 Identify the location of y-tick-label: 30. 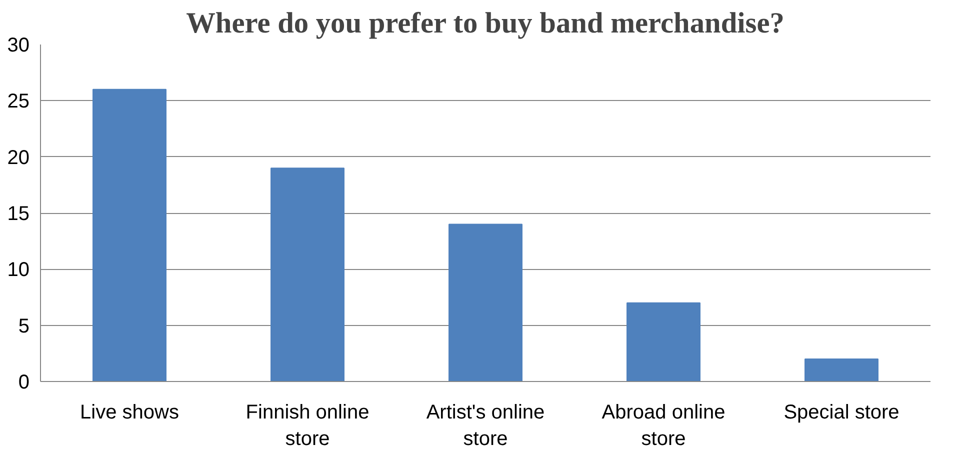
(18, 45).